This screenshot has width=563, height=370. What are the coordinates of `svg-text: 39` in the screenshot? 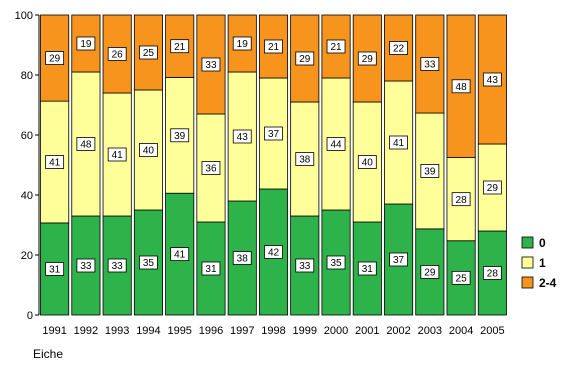 It's located at (180, 136).